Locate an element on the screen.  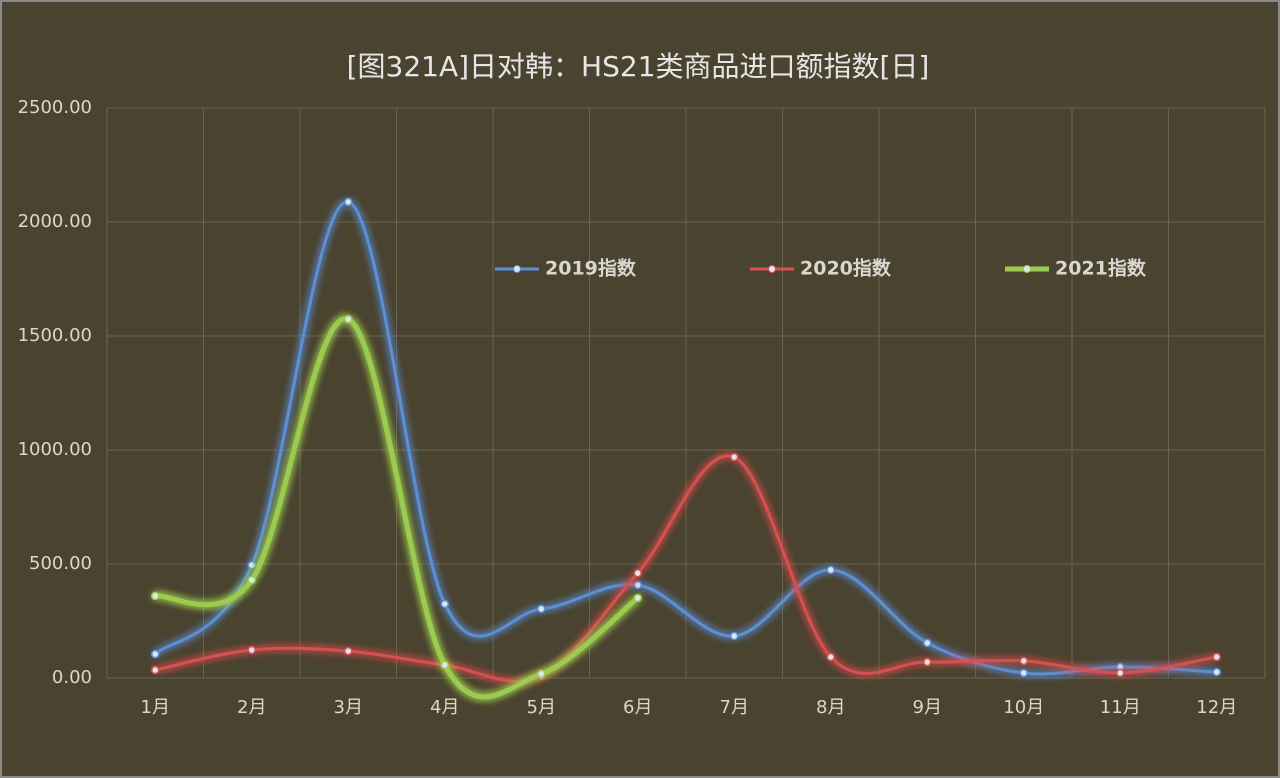
y-tick-label: 2500.00 is located at coordinates (55, 107).